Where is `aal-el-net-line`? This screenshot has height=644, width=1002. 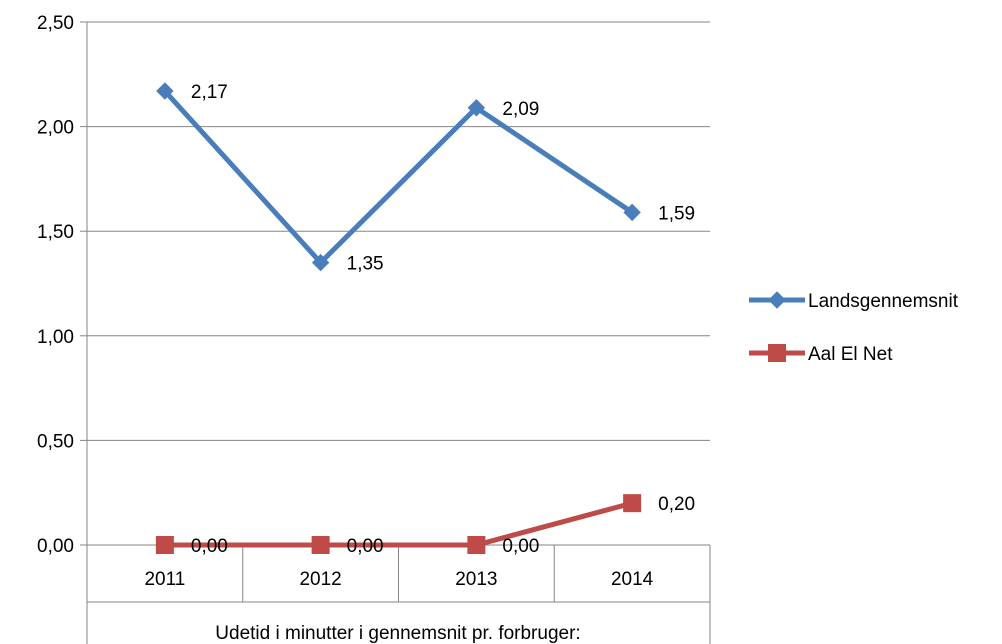
aal-el-net-line is located at coordinates (398, 524).